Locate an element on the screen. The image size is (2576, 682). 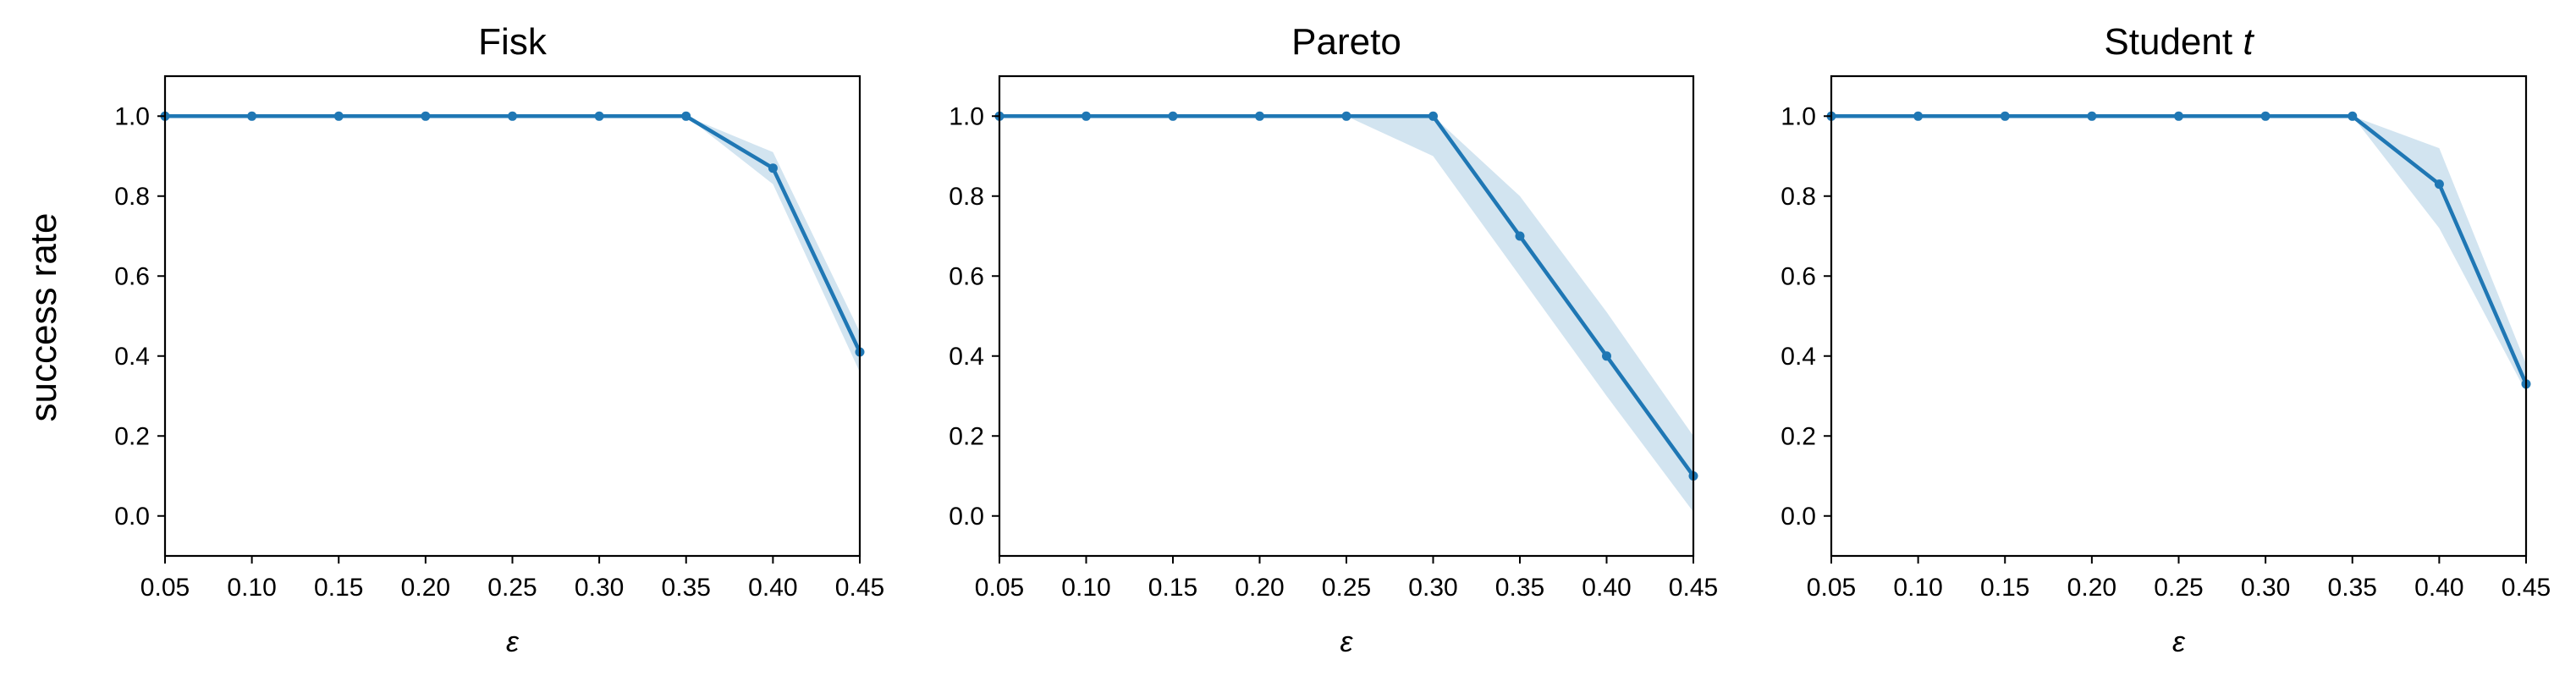
panel-title: Student t is located at coordinates (2179, 42).